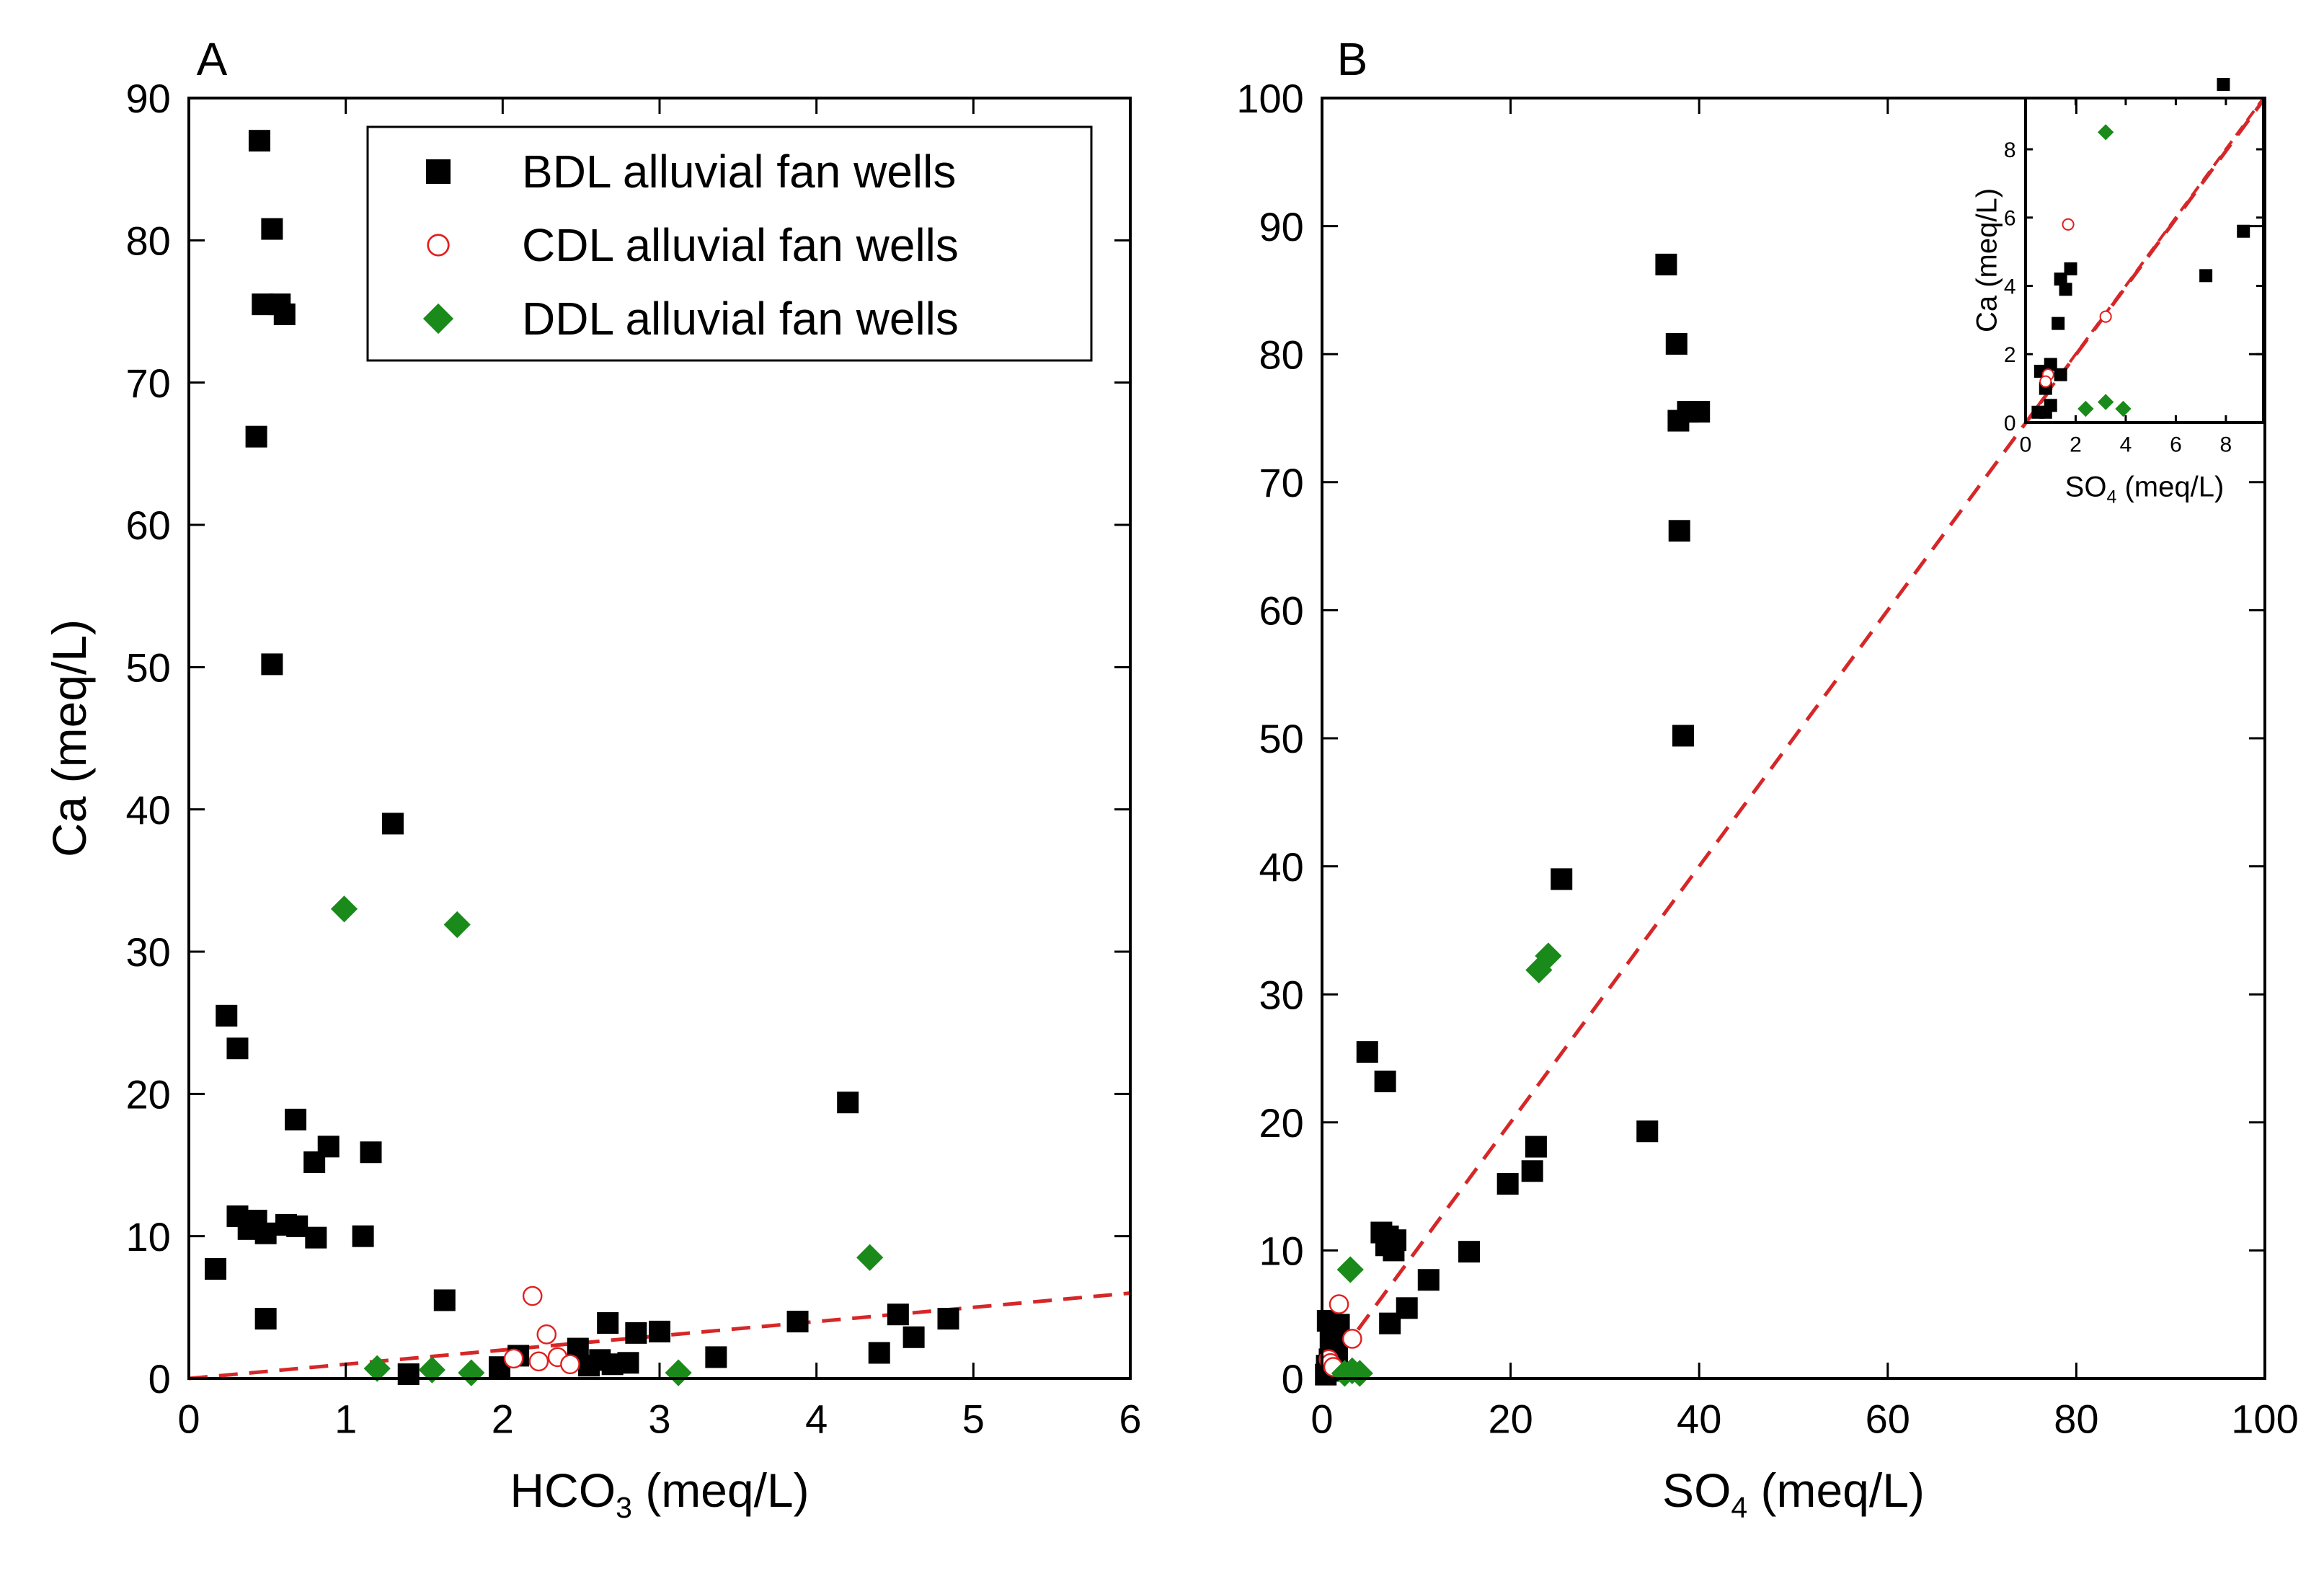 The image size is (2324, 1589). I want to click on panel-b-xtick-label: 20, so click(1510, 1419).